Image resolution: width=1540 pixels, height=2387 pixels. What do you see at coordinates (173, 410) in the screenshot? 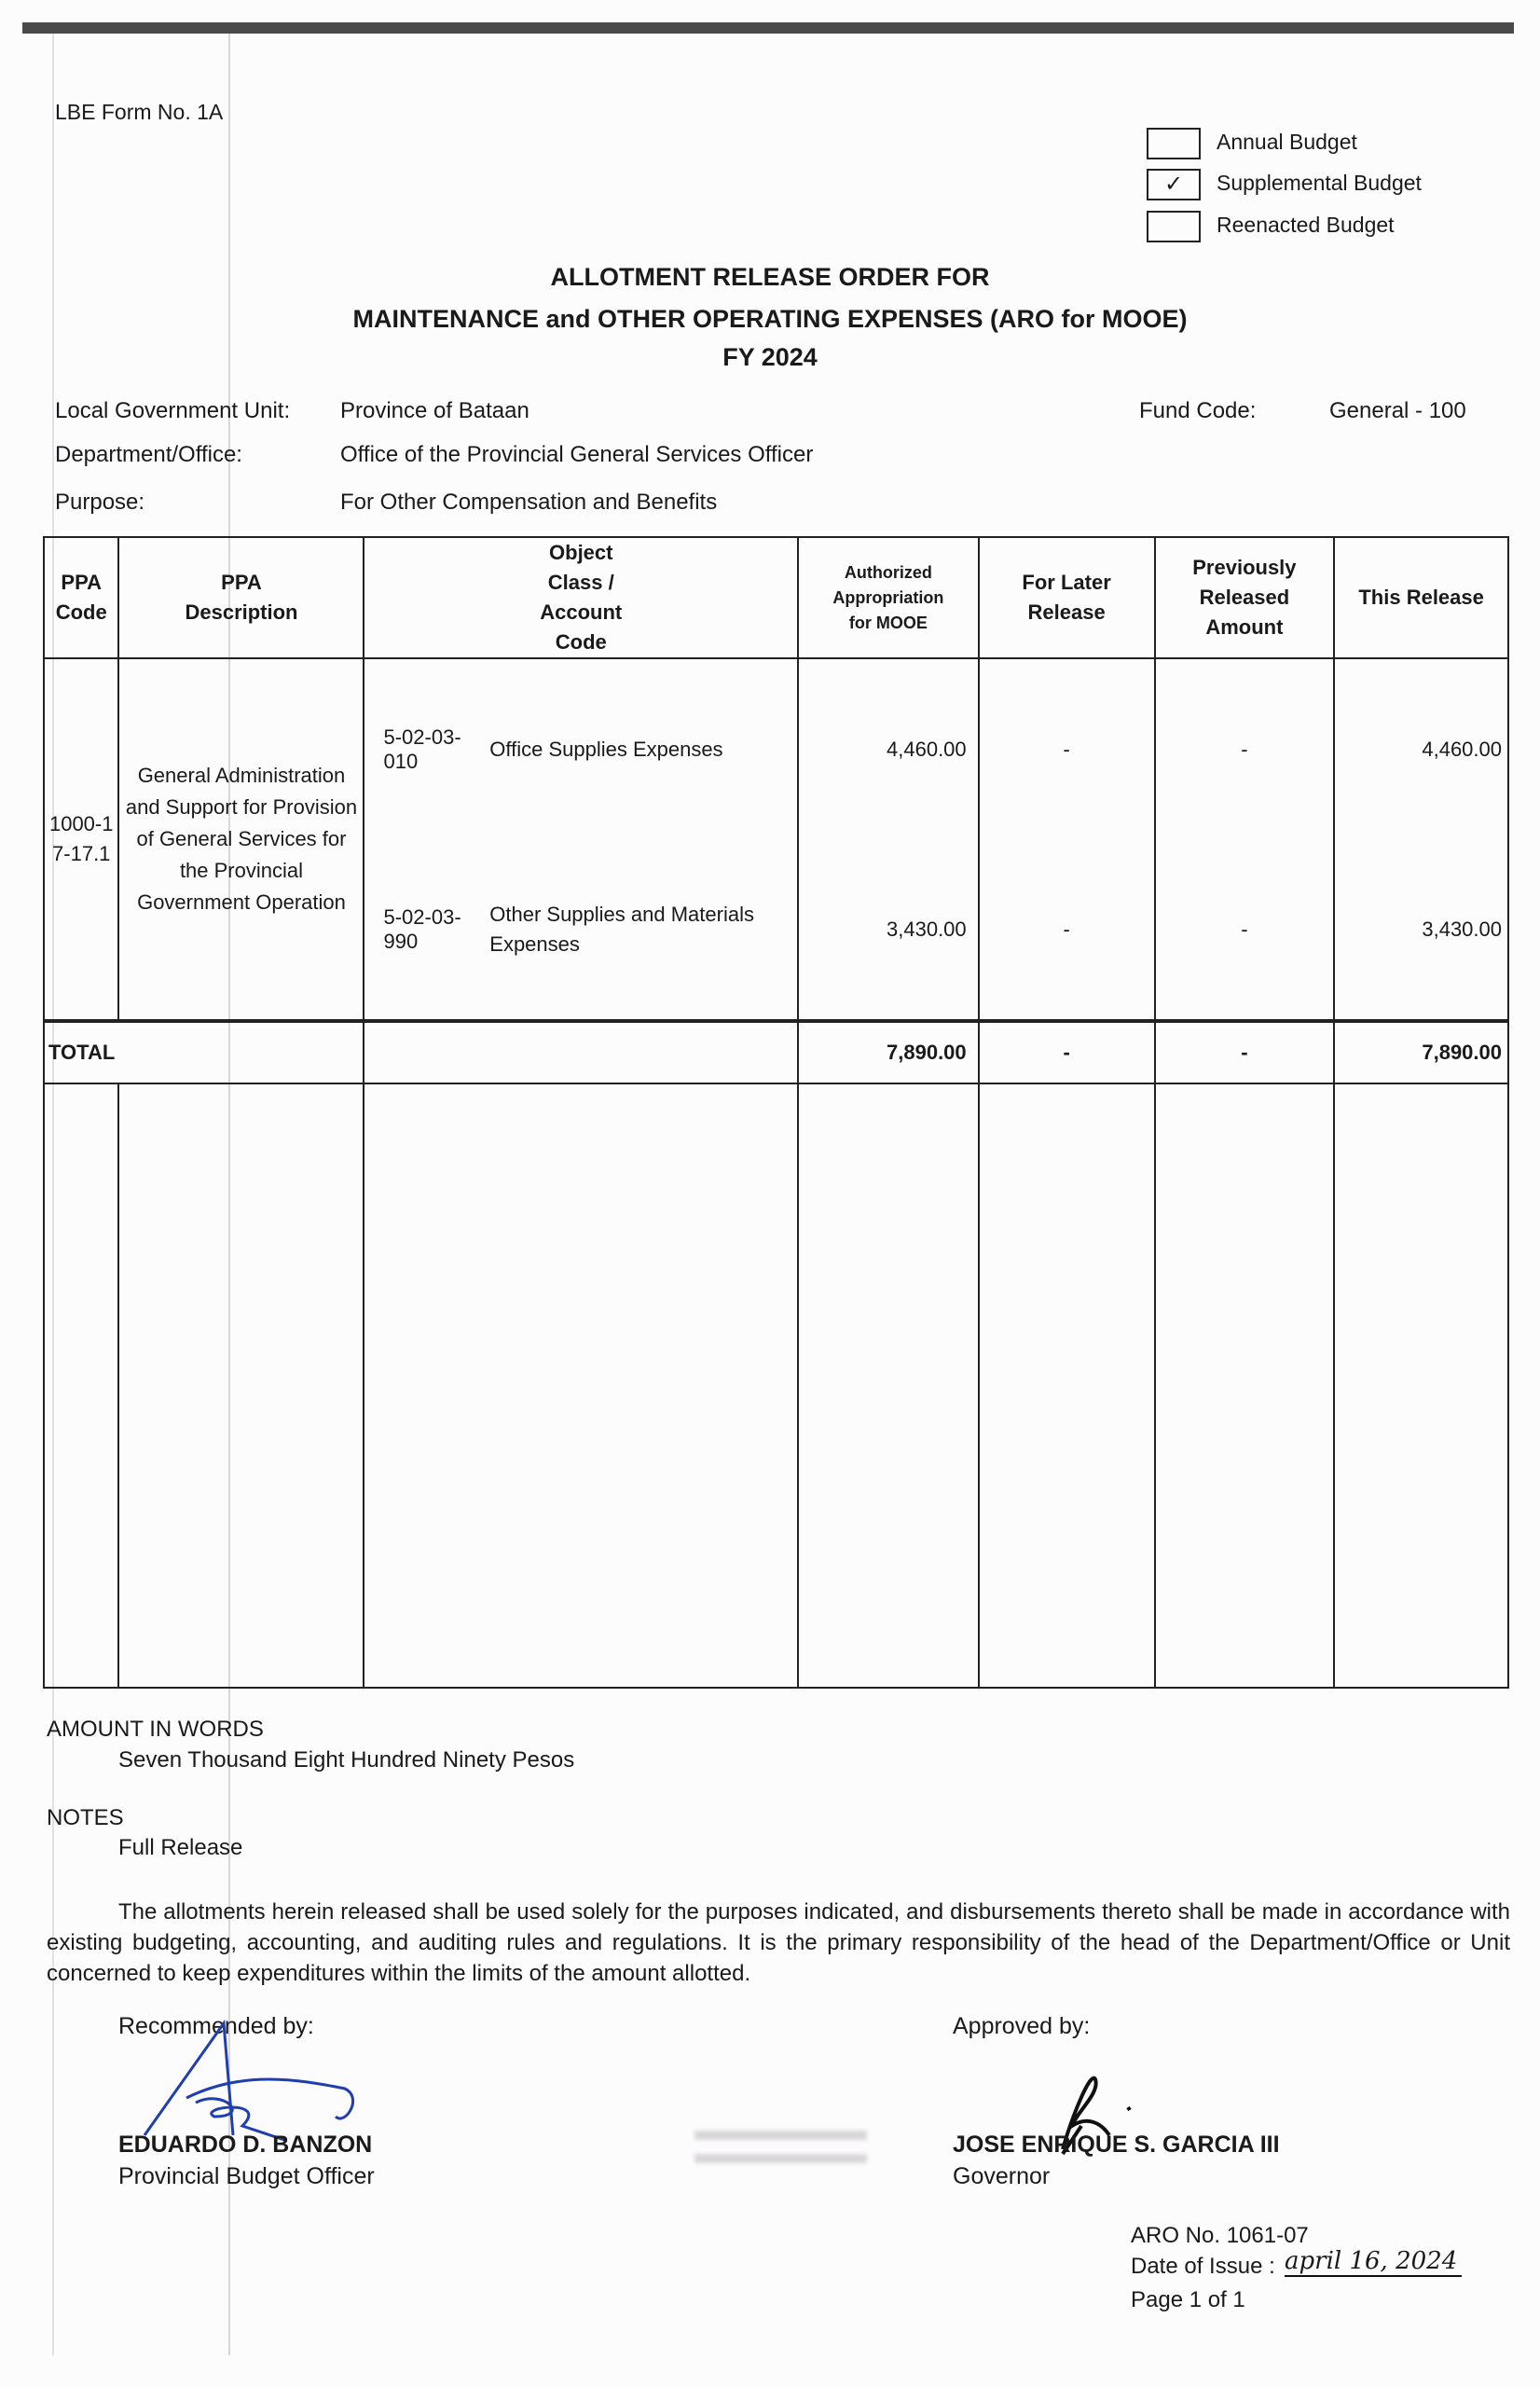
I see `lgu-label: Local Government Unit:` at bounding box center [173, 410].